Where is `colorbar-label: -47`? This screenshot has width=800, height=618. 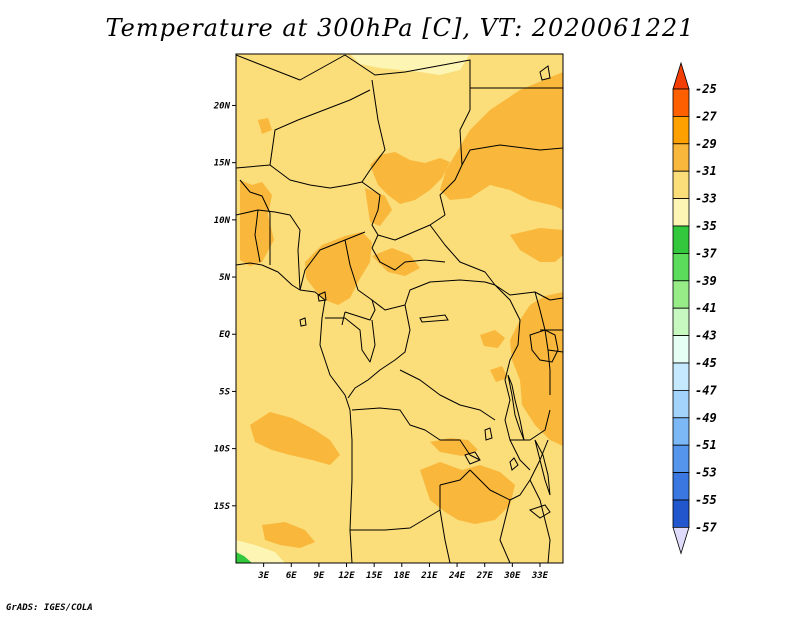 colorbar-label: -47 is located at coordinates (706, 390).